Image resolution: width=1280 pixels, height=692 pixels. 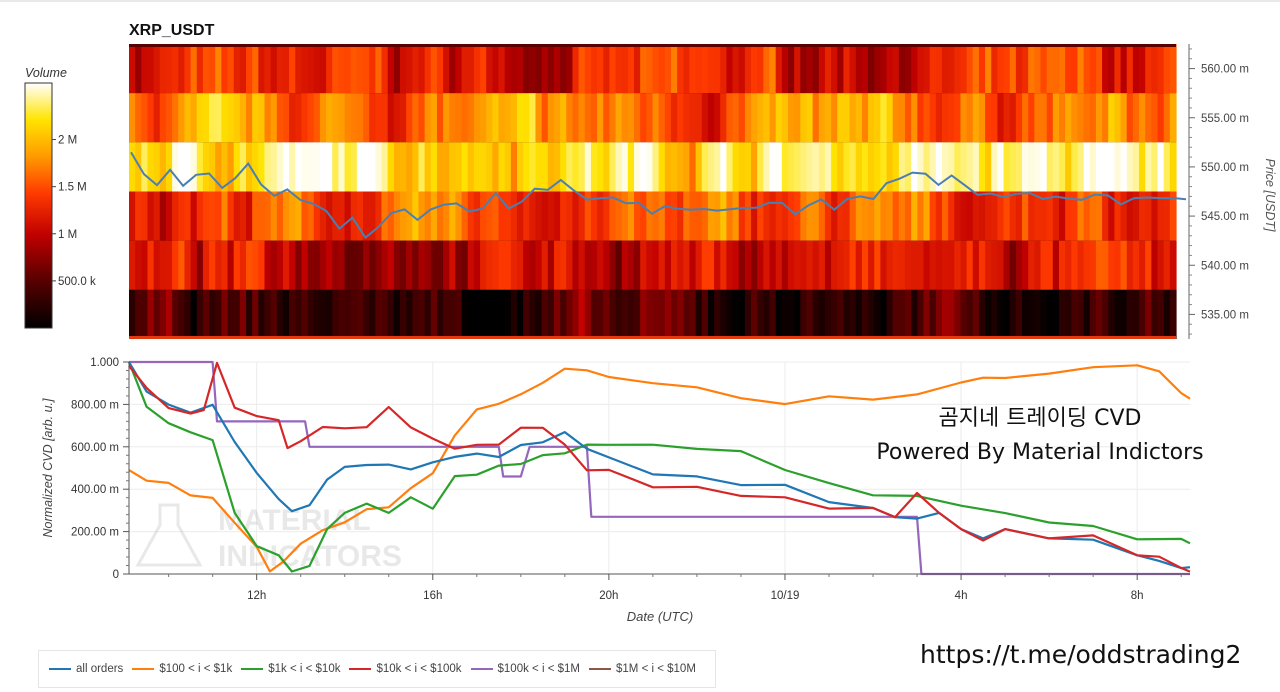 What do you see at coordinates (67, 235) in the screenshot?
I see `colorbar-tick-label: 1 M` at bounding box center [67, 235].